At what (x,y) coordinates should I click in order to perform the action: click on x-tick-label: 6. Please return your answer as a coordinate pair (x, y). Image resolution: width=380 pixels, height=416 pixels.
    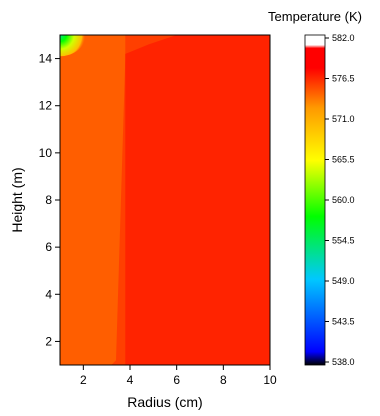
    Looking at the image, I should click on (176, 380).